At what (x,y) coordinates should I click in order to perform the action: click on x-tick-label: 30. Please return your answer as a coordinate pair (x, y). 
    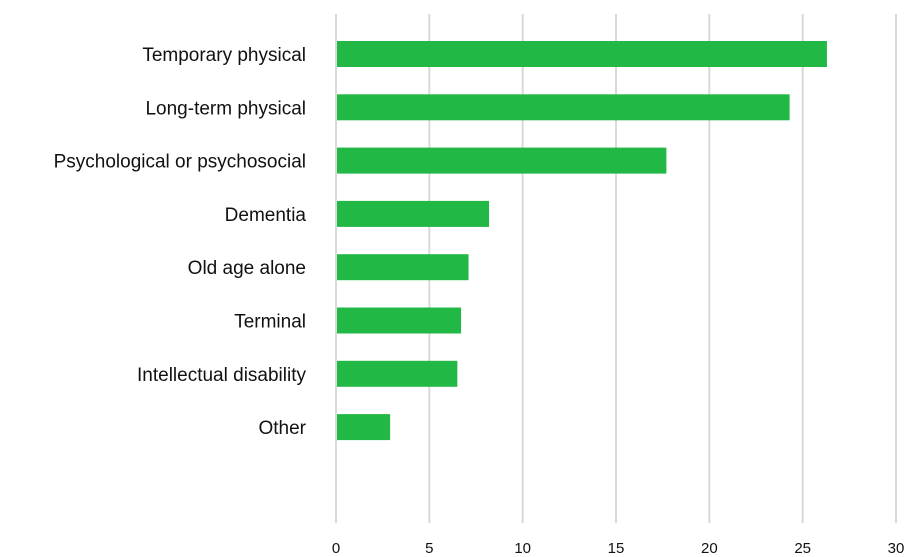
    Looking at the image, I should click on (896, 548).